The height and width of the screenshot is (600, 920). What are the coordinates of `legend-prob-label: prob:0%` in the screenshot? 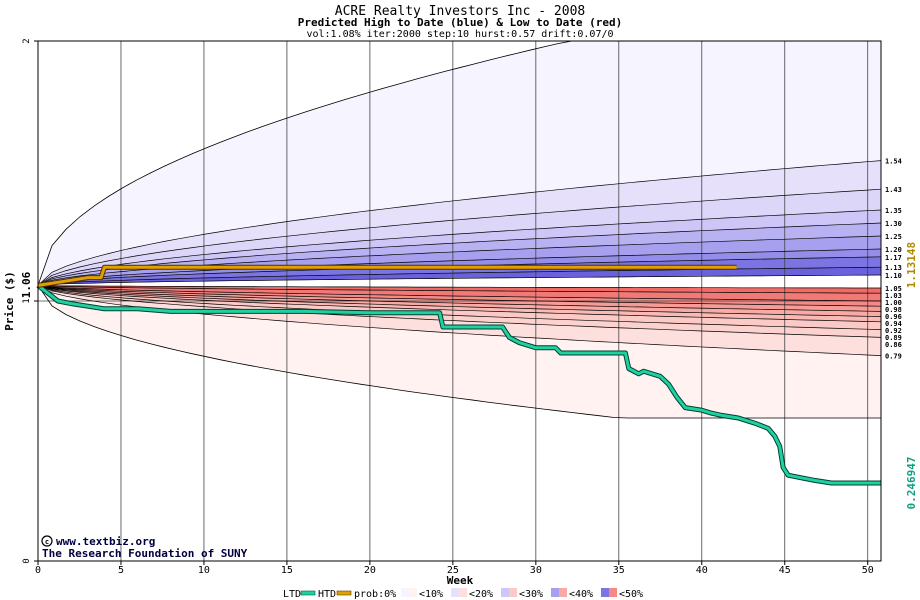 It's located at (375, 594).